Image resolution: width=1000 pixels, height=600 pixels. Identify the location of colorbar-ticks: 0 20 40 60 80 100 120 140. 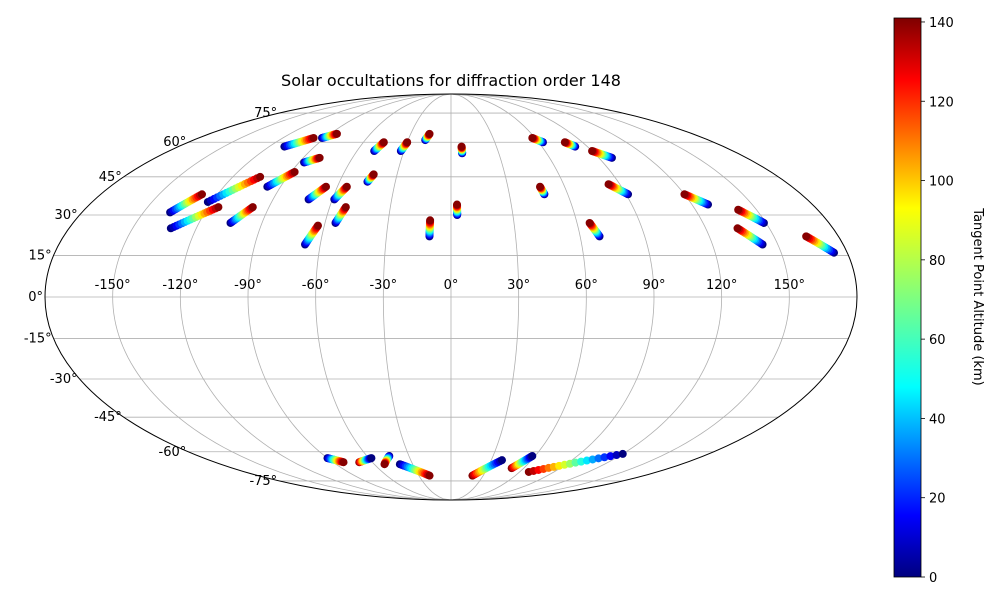
(937, 301).